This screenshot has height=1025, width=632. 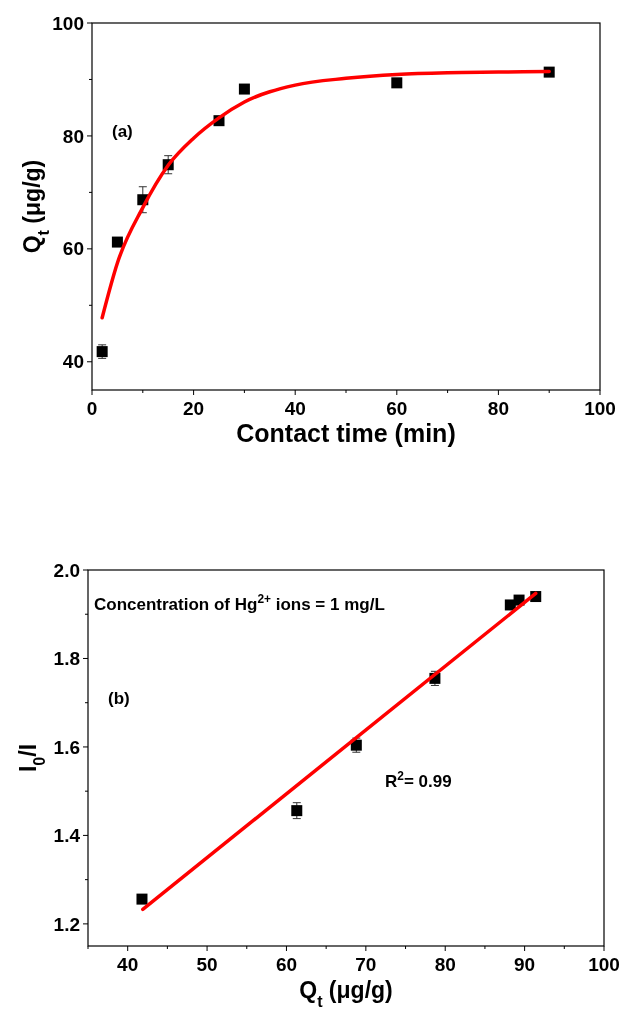 What do you see at coordinates (366, 964) in the screenshot?
I see `x-tick-label: 70` at bounding box center [366, 964].